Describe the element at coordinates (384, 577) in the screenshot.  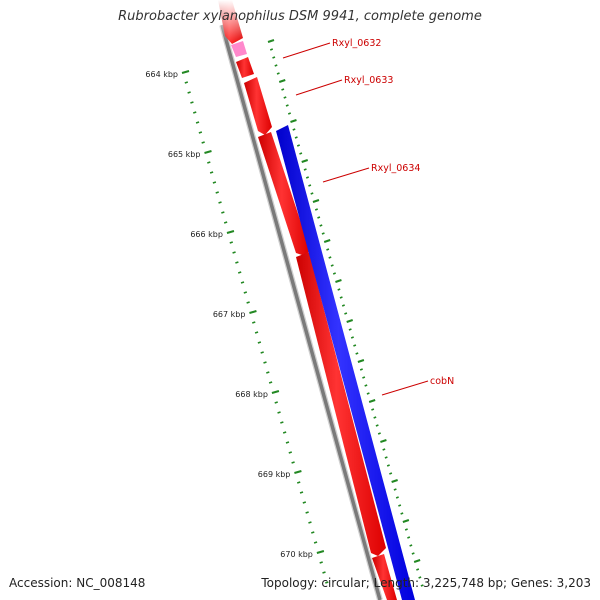
I see `gene-arrow-bottom` at that location.